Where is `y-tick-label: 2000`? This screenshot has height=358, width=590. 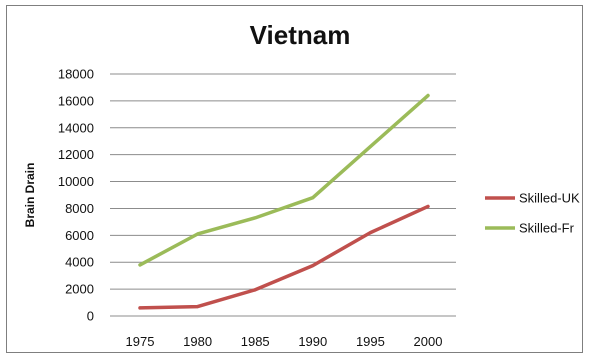
y-tick-label: 2000 is located at coordinates (79, 289).